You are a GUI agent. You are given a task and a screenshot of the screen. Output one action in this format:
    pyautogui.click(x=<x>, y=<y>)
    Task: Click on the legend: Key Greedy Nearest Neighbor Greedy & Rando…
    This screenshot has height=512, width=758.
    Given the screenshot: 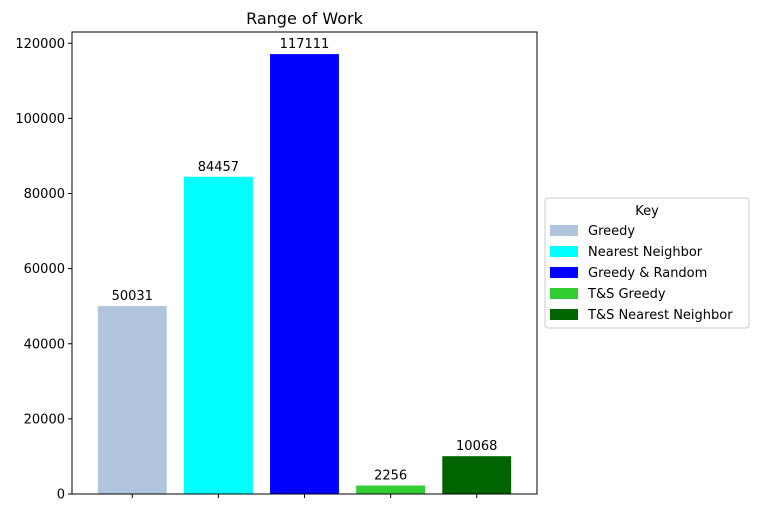 What is the action you would take?
    pyautogui.click(x=647, y=263)
    